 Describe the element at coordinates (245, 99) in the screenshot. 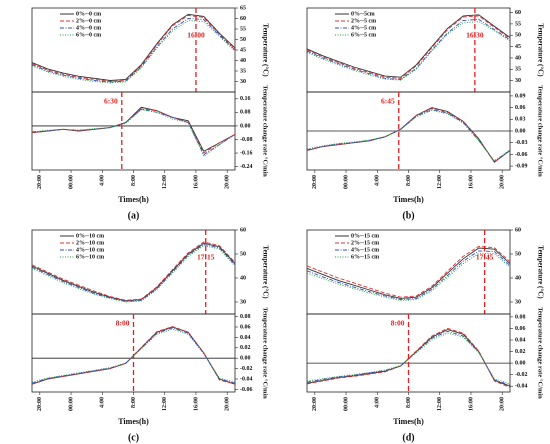

I see `y-tick-label: 0.16` at that location.